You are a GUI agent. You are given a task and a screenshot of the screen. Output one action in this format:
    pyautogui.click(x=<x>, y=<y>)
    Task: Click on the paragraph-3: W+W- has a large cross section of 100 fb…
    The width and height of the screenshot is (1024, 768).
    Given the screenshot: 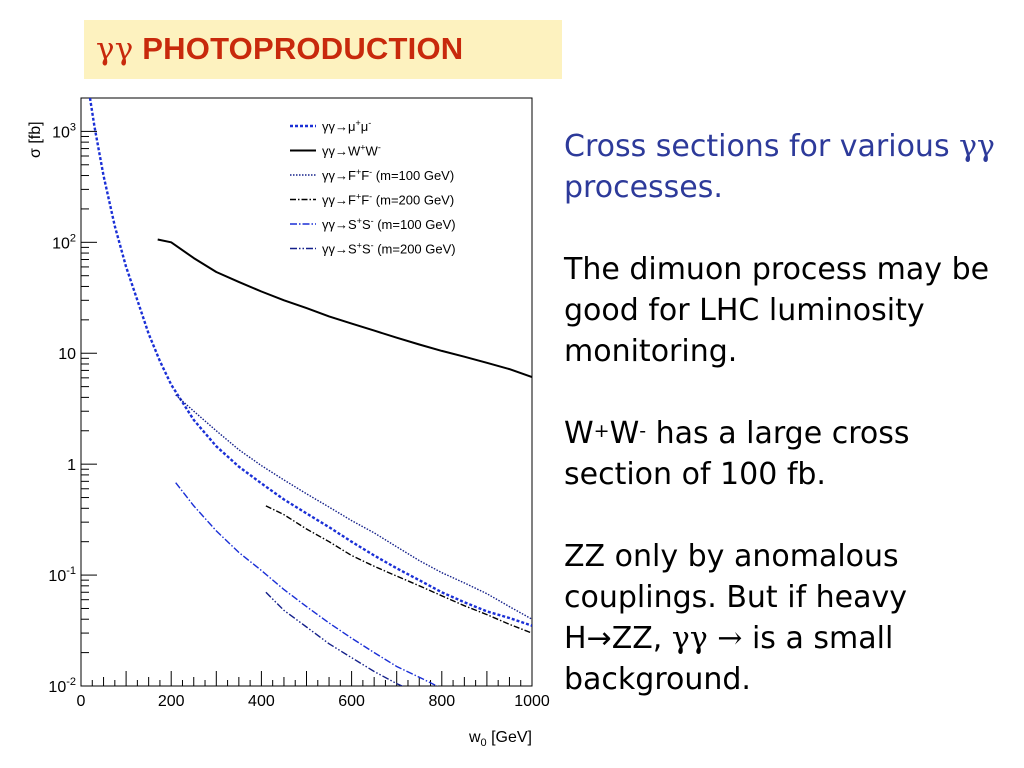 What is the action you would take?
    pyautogui.click(x=737, y=454)
    